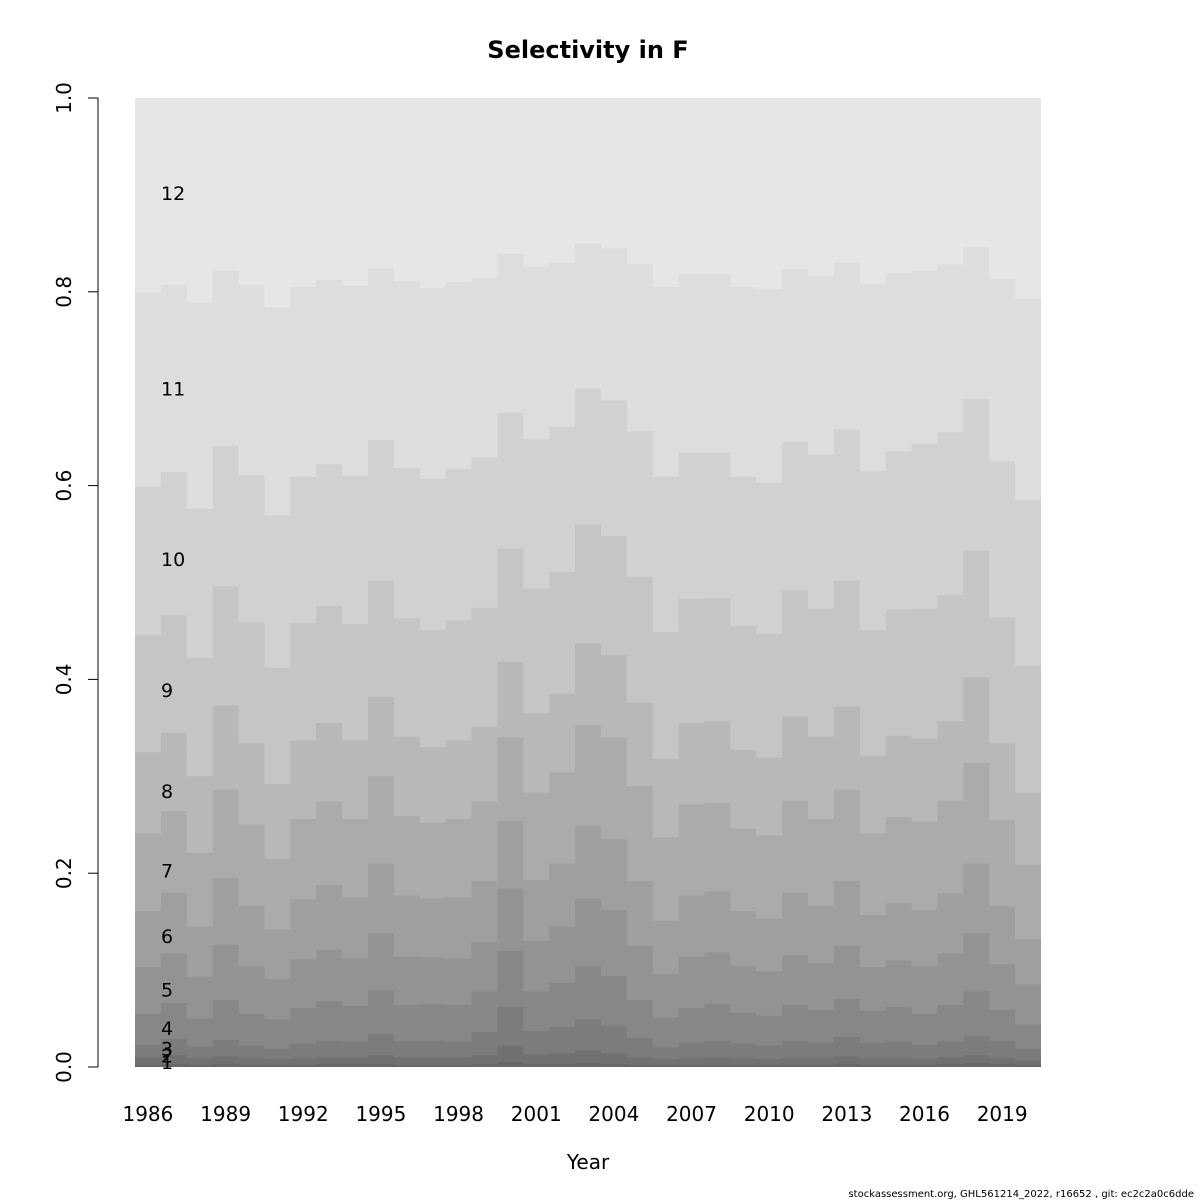 Image resolution: width=1200 pixels, height=1200 pixels. I want to click on y-tick-label: 0.0, so click(64, 1067).